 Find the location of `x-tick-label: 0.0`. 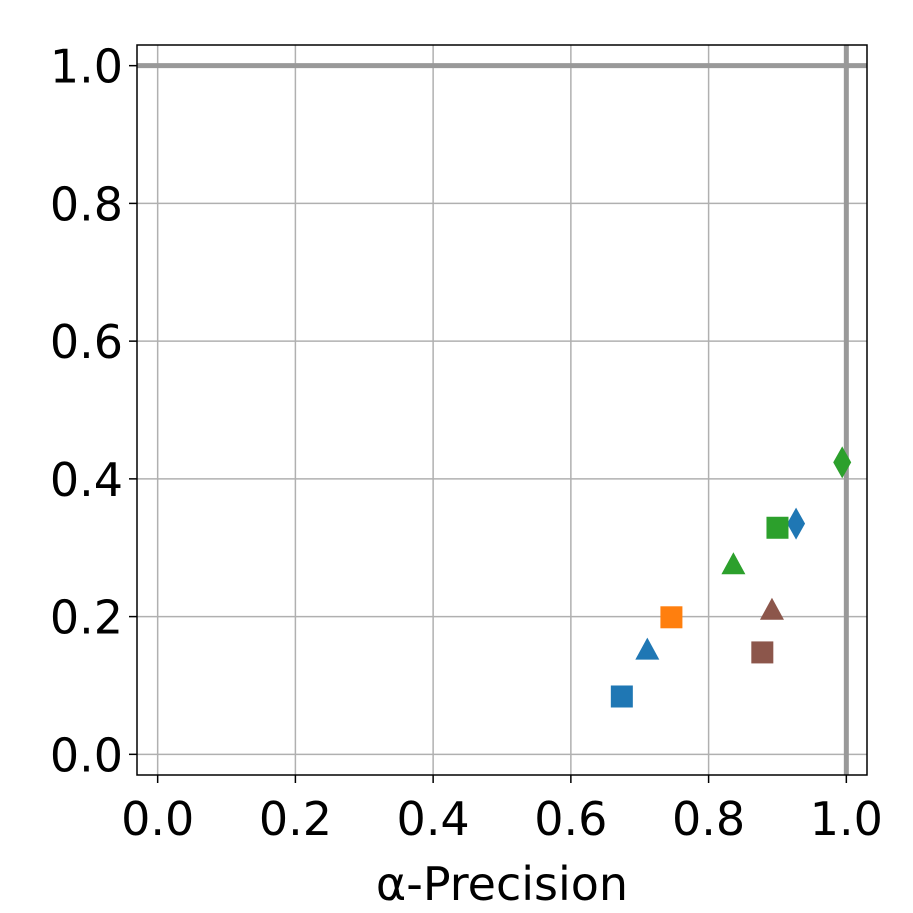

x-tick-label: 0.0 is located at coordinates (157, 819).